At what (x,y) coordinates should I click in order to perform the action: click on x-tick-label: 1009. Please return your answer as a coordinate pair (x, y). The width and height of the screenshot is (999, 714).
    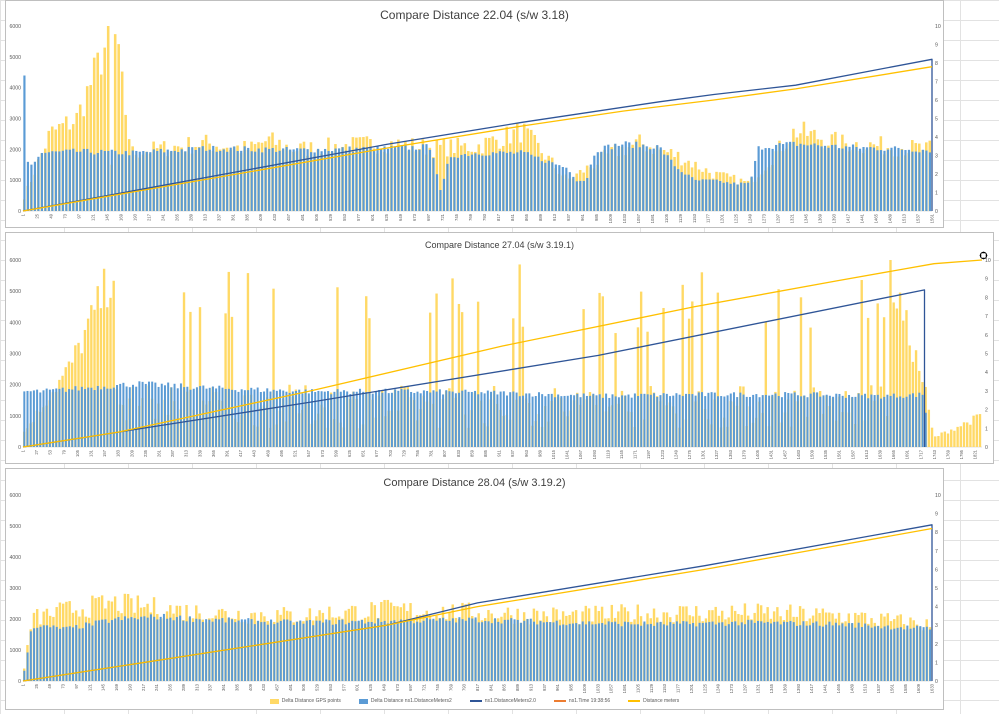
    Looking at the image, I should click on (610, 218).